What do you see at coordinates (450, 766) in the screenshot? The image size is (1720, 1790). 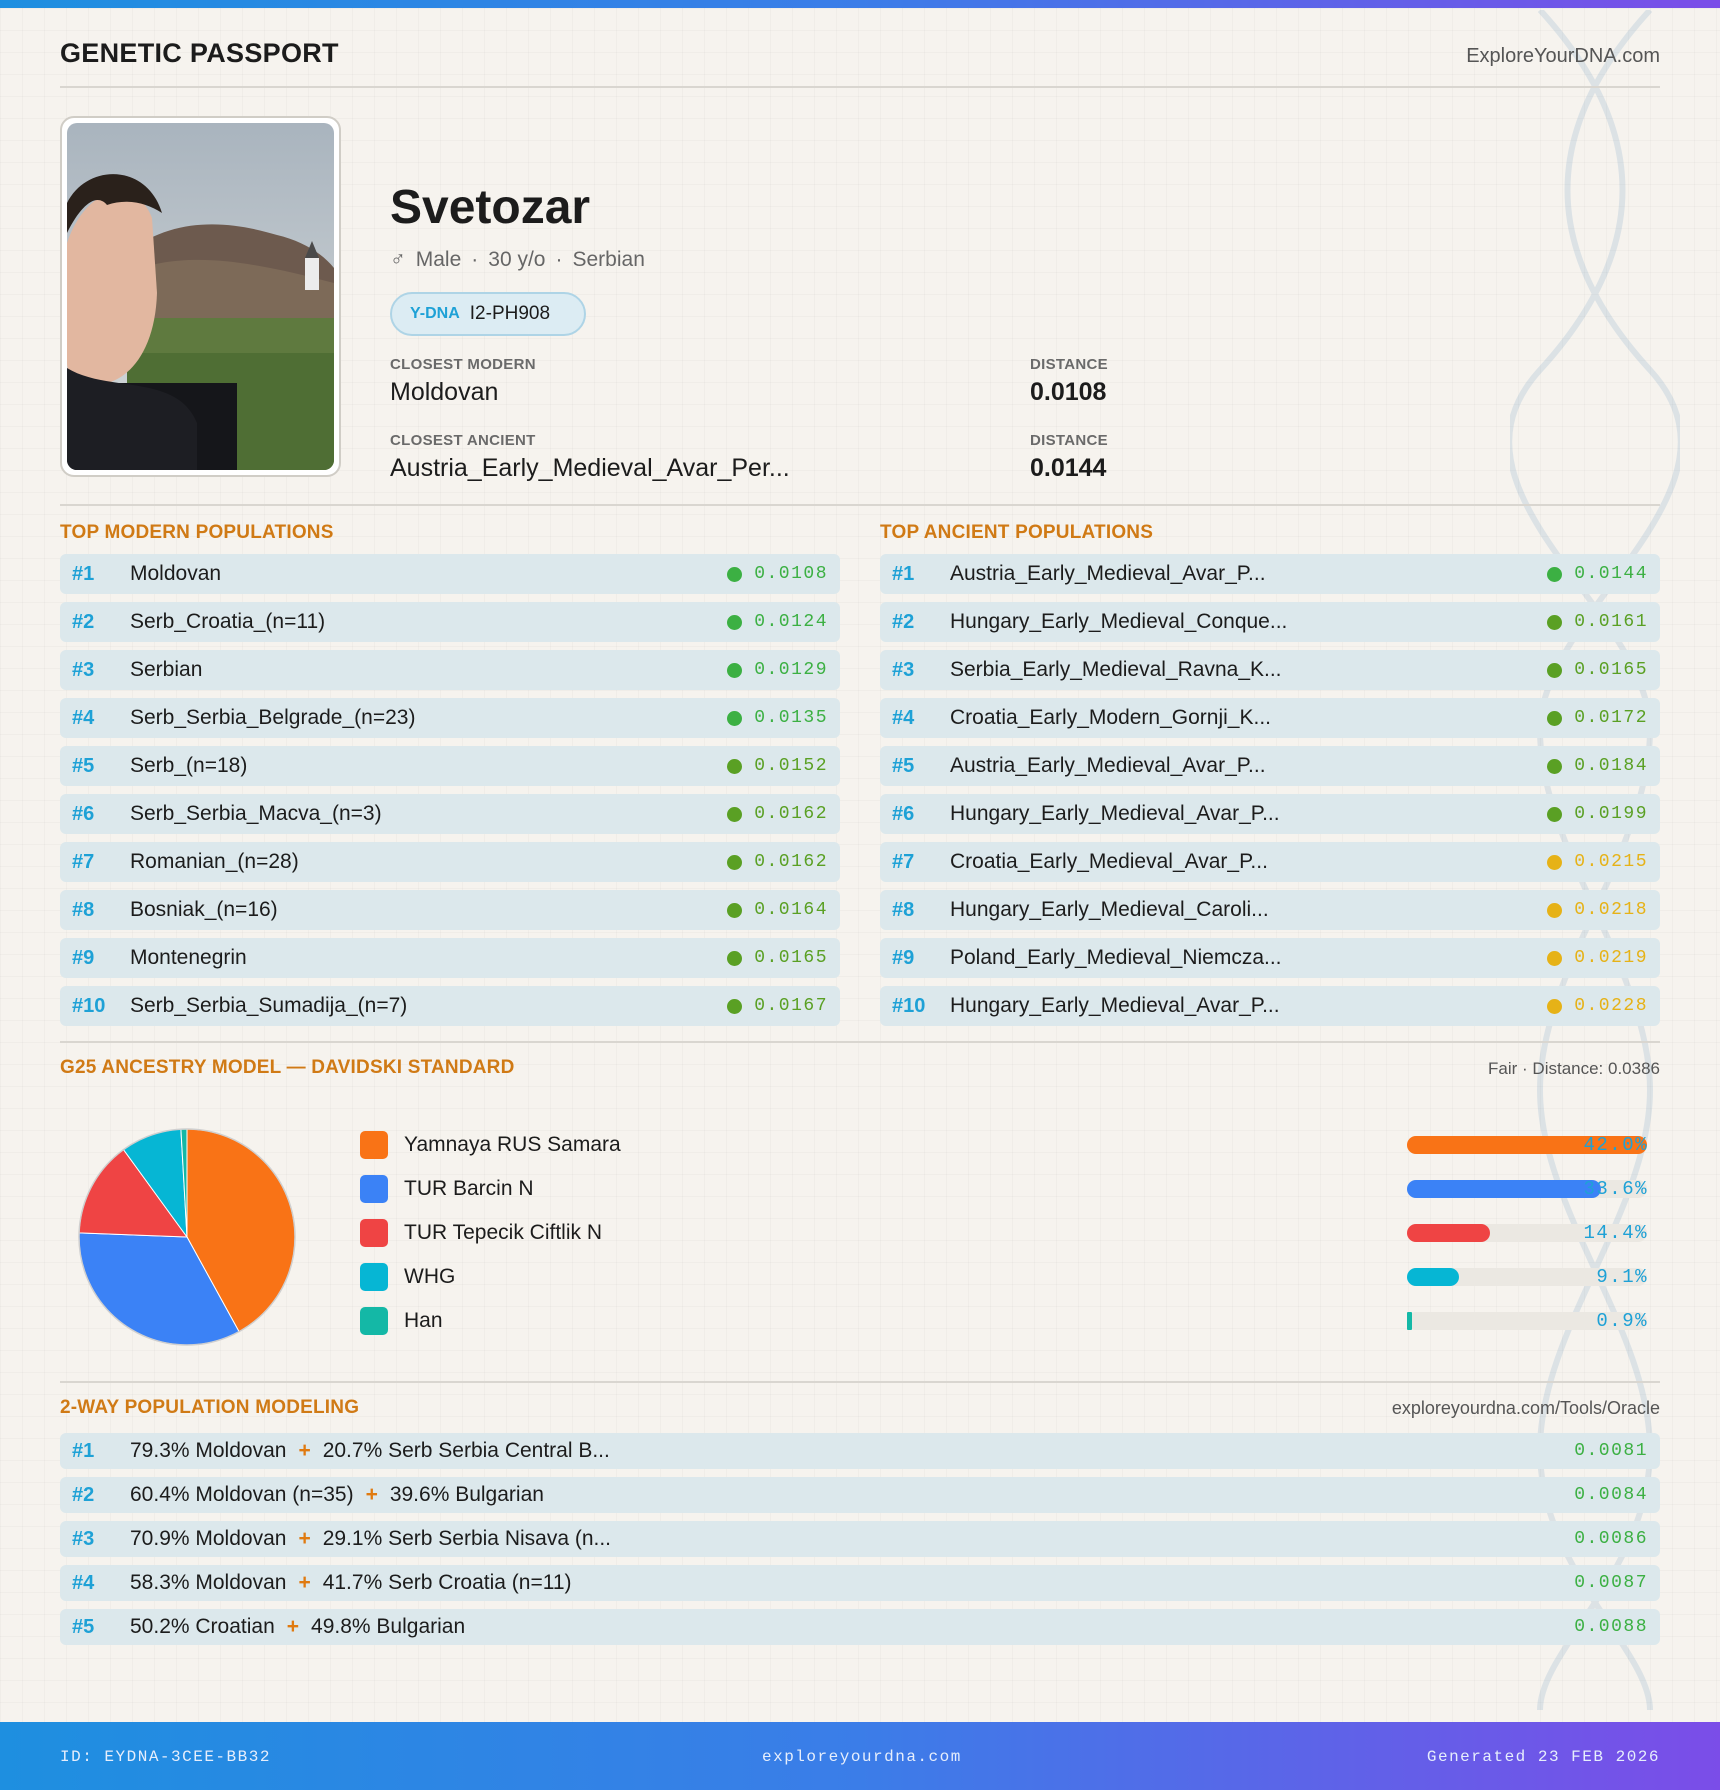 I see `population-row: #5 Serb_(n=18) 0.0152` at bounding box center [450, 766].